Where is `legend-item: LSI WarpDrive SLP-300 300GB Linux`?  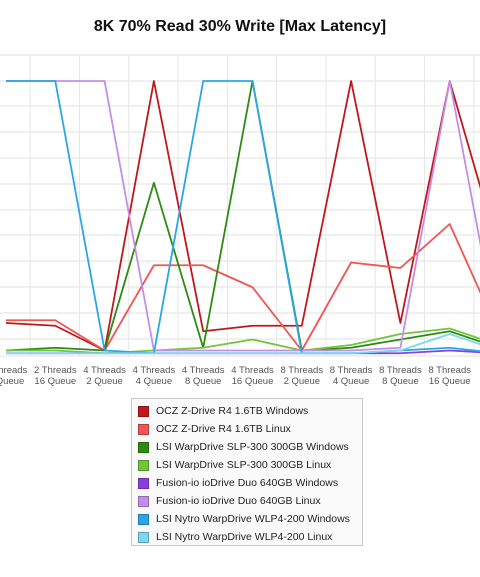 legend-item: LSI WarpDrive SLP-300 300GB Linux is located at coordinates (250, 465).